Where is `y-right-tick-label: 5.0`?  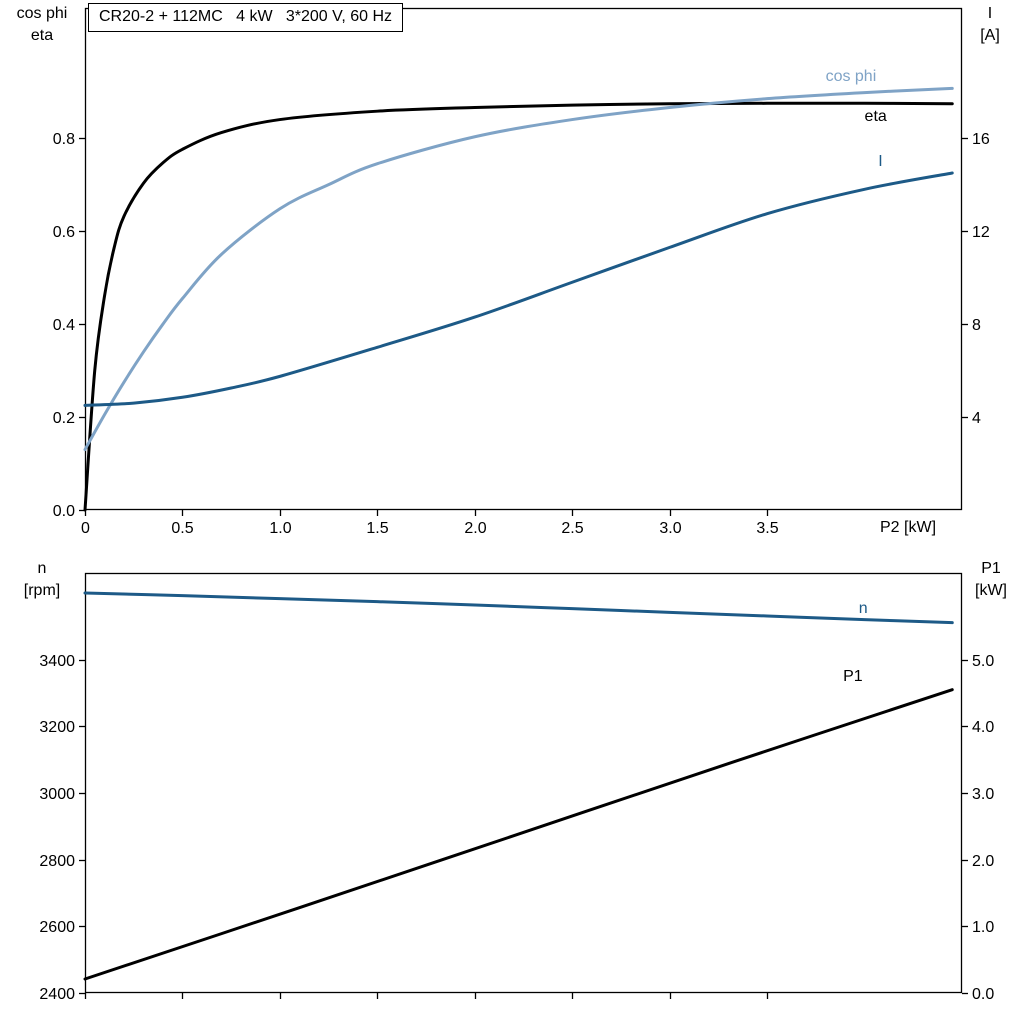
y-right-tick-label: 5.0 is located at coordinates (983, 661).